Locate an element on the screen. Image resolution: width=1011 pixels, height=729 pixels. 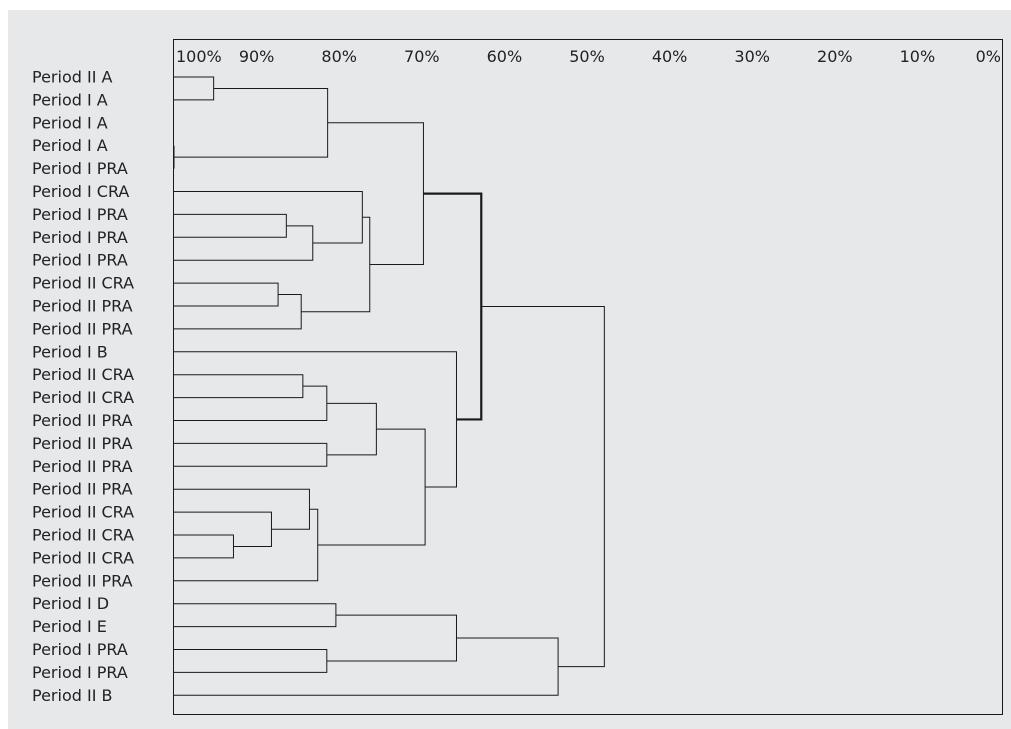
tick-label: 0% is located at coordinates (988, 56).